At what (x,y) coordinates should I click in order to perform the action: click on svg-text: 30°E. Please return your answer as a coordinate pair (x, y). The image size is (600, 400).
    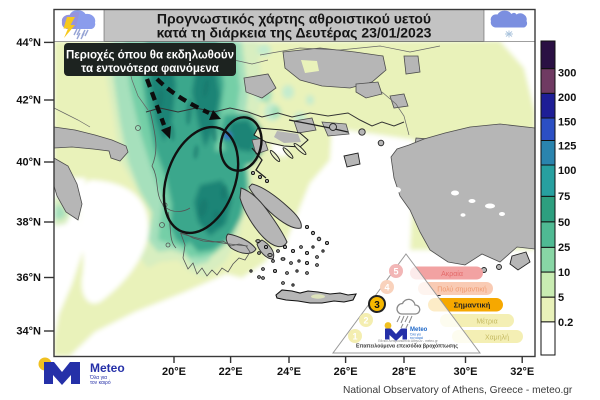
    Looking at the image, I should click on (466, 372).